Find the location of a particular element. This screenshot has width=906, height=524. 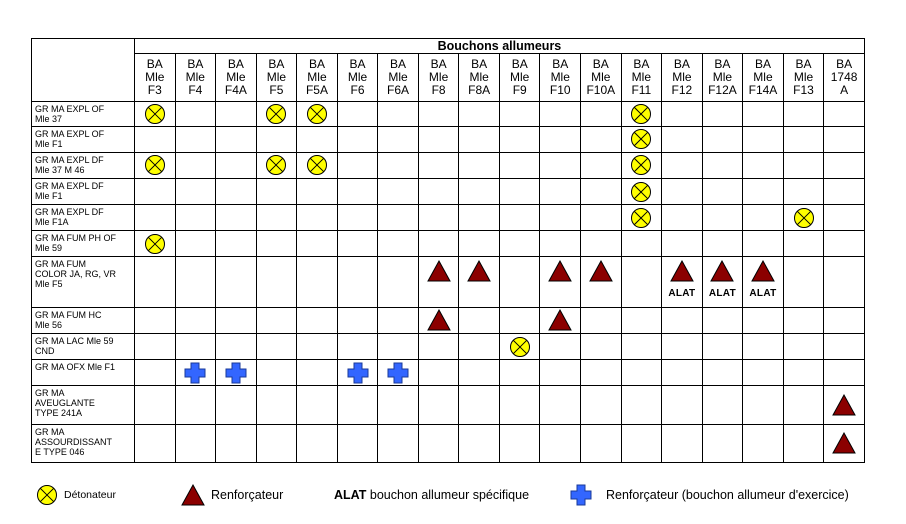

row-header: GR MA EXPL DF Mle 37 M 46 is located at coordinates (83, 165).